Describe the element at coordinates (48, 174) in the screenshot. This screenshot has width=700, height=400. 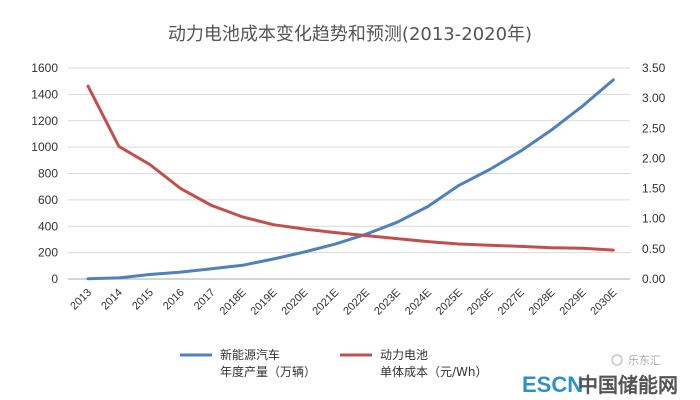
I see `left-axis-tick-label: 800` at that location.